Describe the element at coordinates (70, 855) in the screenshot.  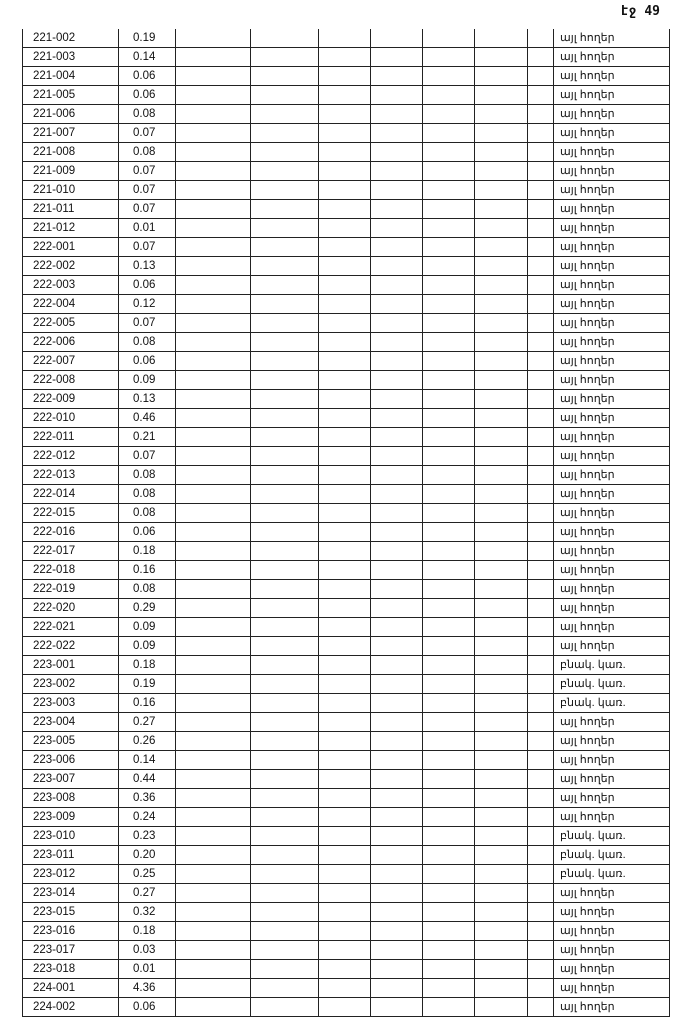
I see `parcel-id-cell: 223-011` at that location.